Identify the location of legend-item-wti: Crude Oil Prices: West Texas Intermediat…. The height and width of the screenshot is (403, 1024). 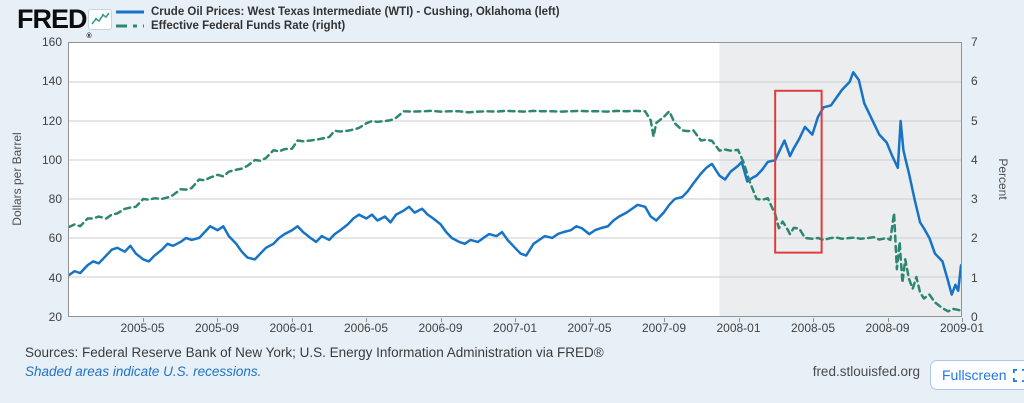
(338, 12).